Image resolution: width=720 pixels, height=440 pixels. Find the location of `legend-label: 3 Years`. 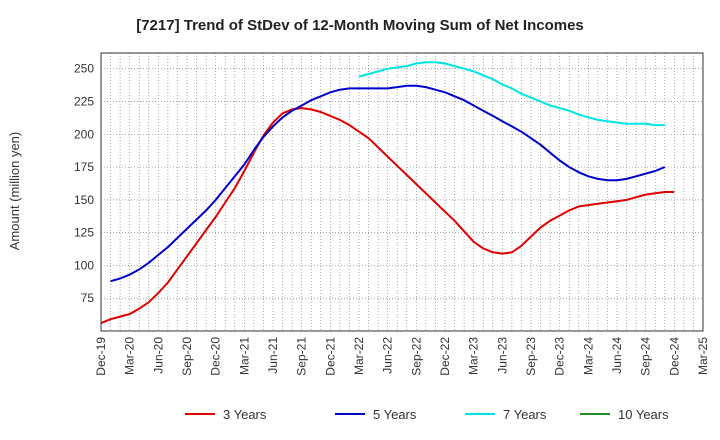

legend-label: 3 Years is located at coordinates (245, 414).